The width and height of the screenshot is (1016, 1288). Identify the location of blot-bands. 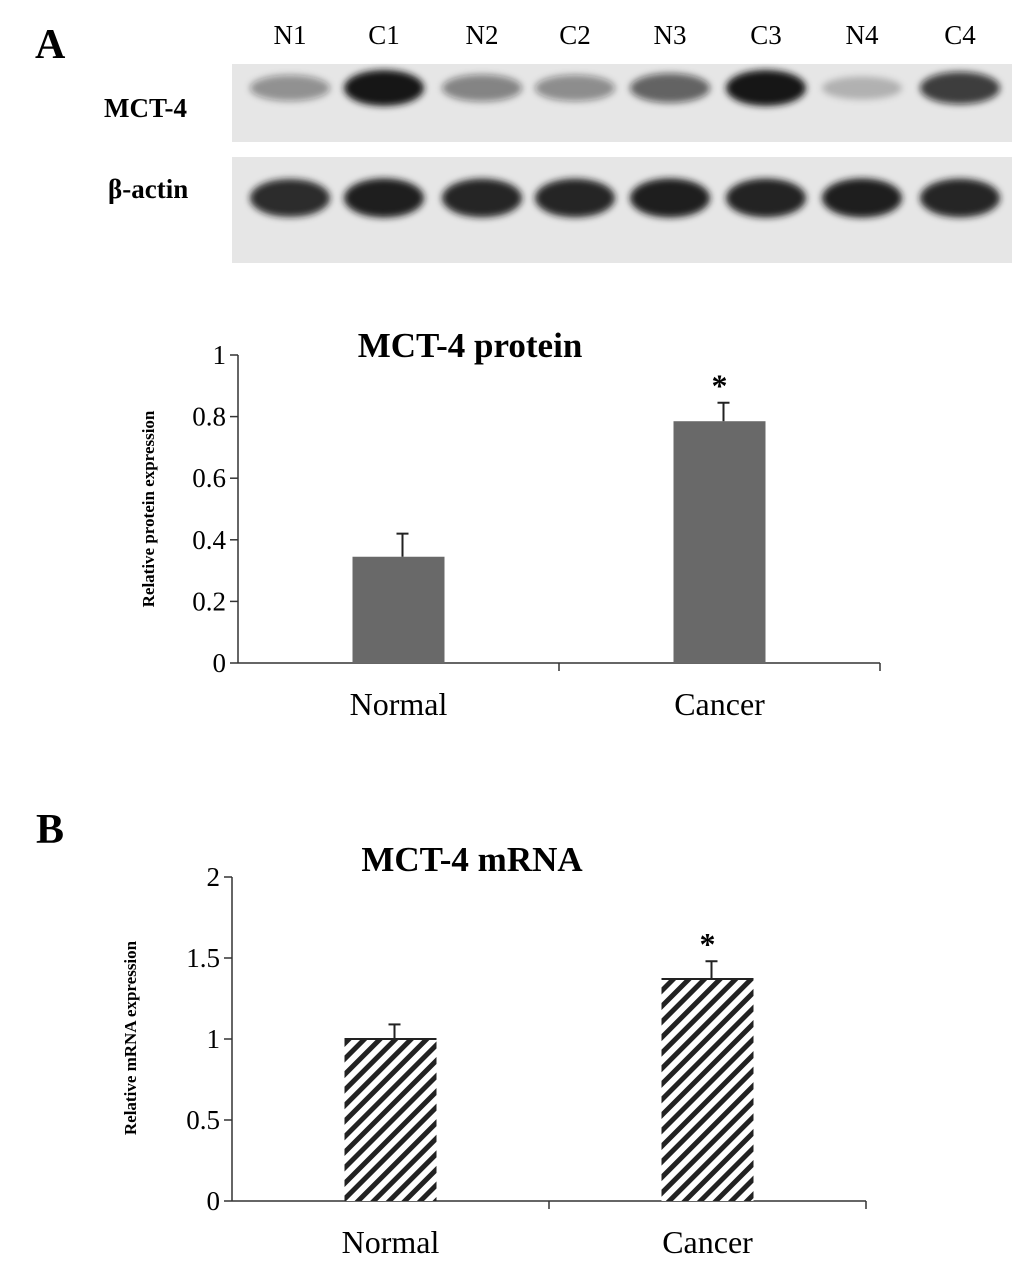
(625, 144).